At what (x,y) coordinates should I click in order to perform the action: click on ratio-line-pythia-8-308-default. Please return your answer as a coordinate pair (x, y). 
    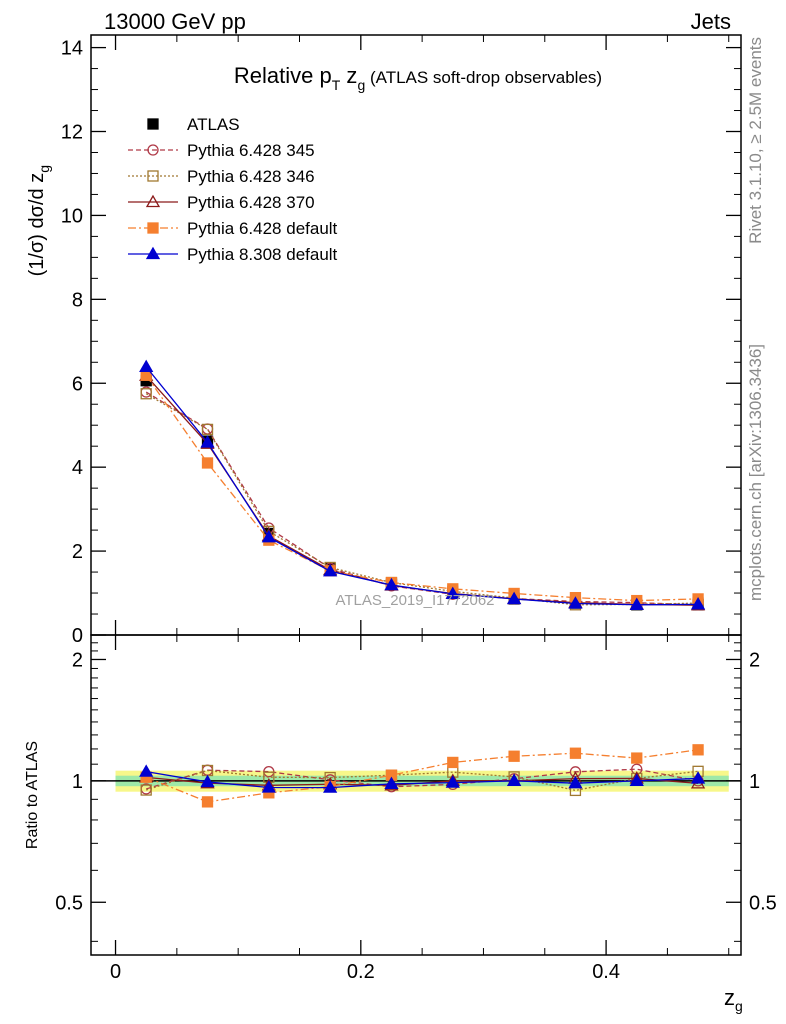
    Looking at the image, I should click on (422, 780).